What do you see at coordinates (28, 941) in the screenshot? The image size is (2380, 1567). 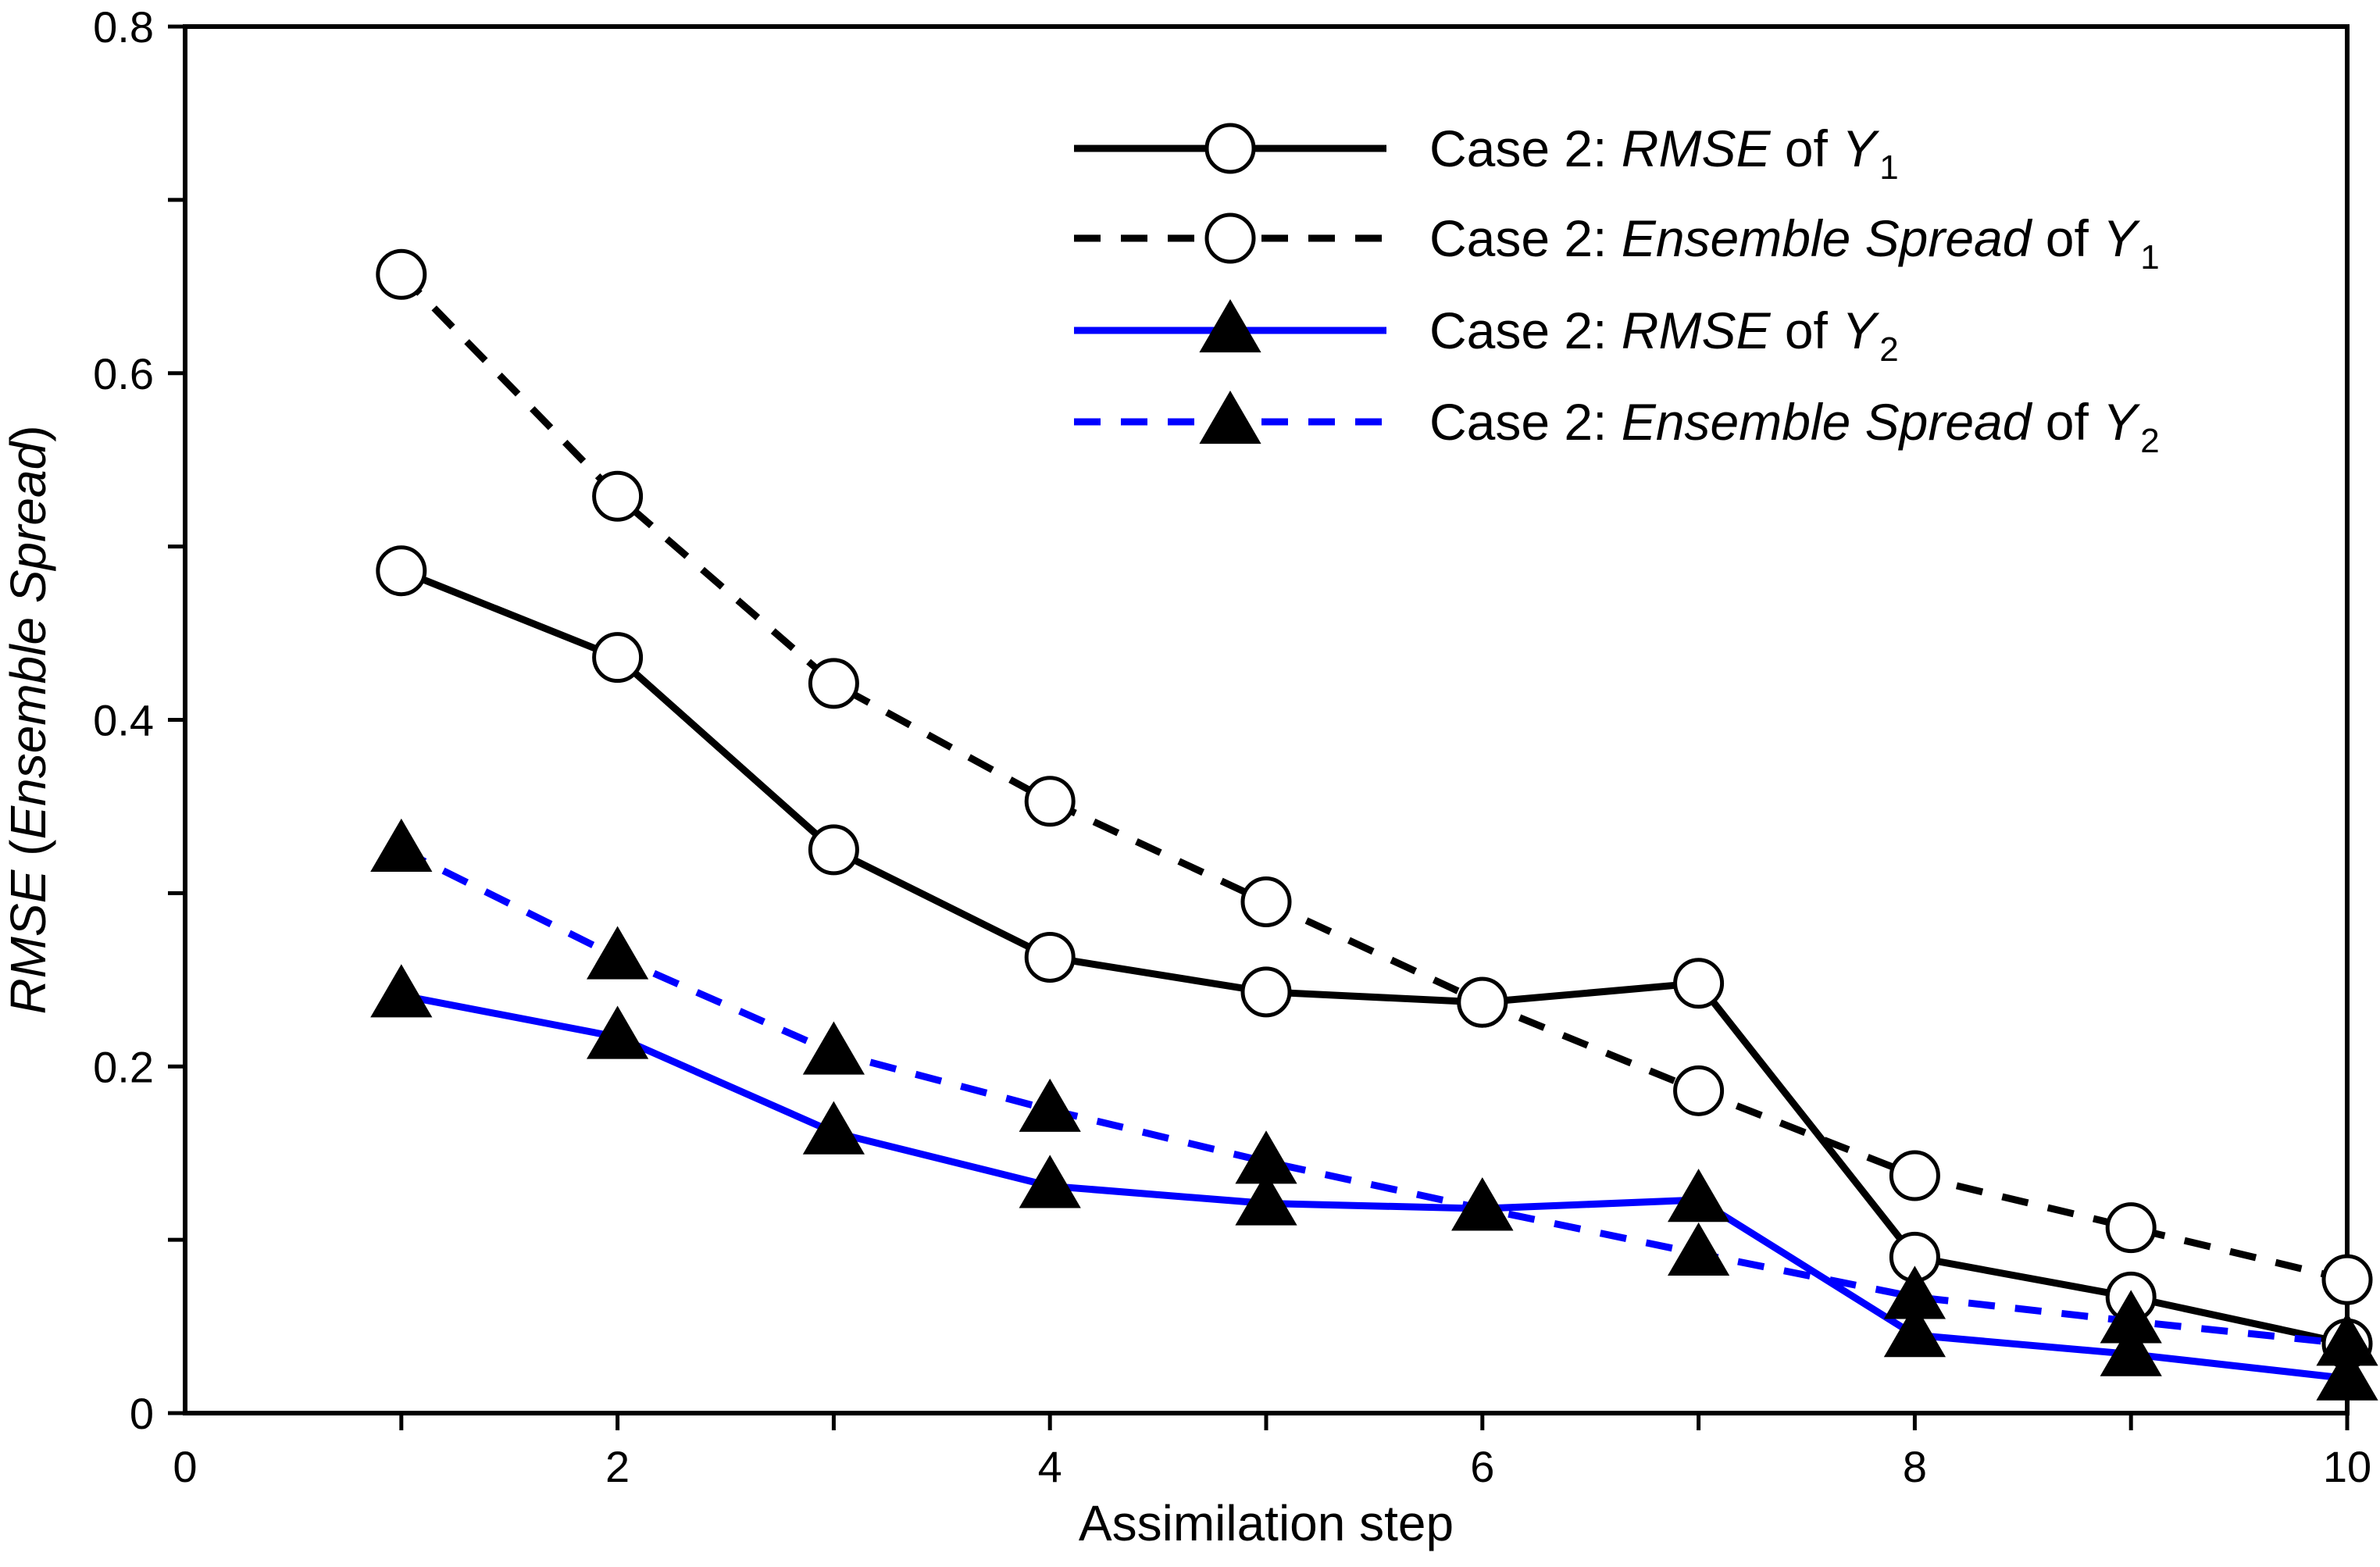 I see `y-axis-title-part: RMSE` at bounding box center [28, 941].